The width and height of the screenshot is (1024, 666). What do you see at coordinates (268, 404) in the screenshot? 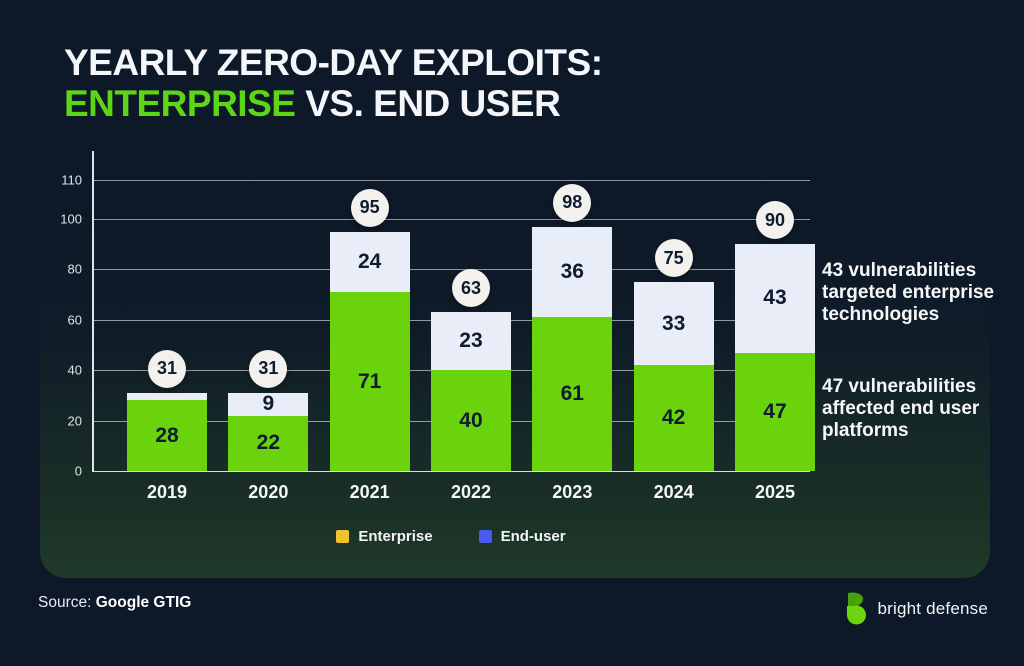
I see `bar-segment-white: 9` at bounding box center [268, 404].